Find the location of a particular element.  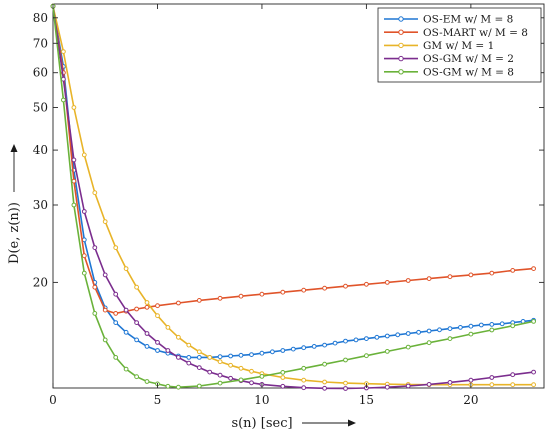

y-tick-label: 40 is located at coordinates (40, 150).